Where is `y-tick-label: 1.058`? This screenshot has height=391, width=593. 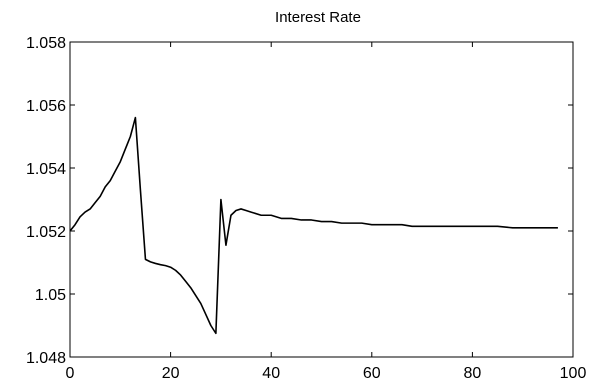
y-tick-label: 1.058 is located at coordinates (46, 43).